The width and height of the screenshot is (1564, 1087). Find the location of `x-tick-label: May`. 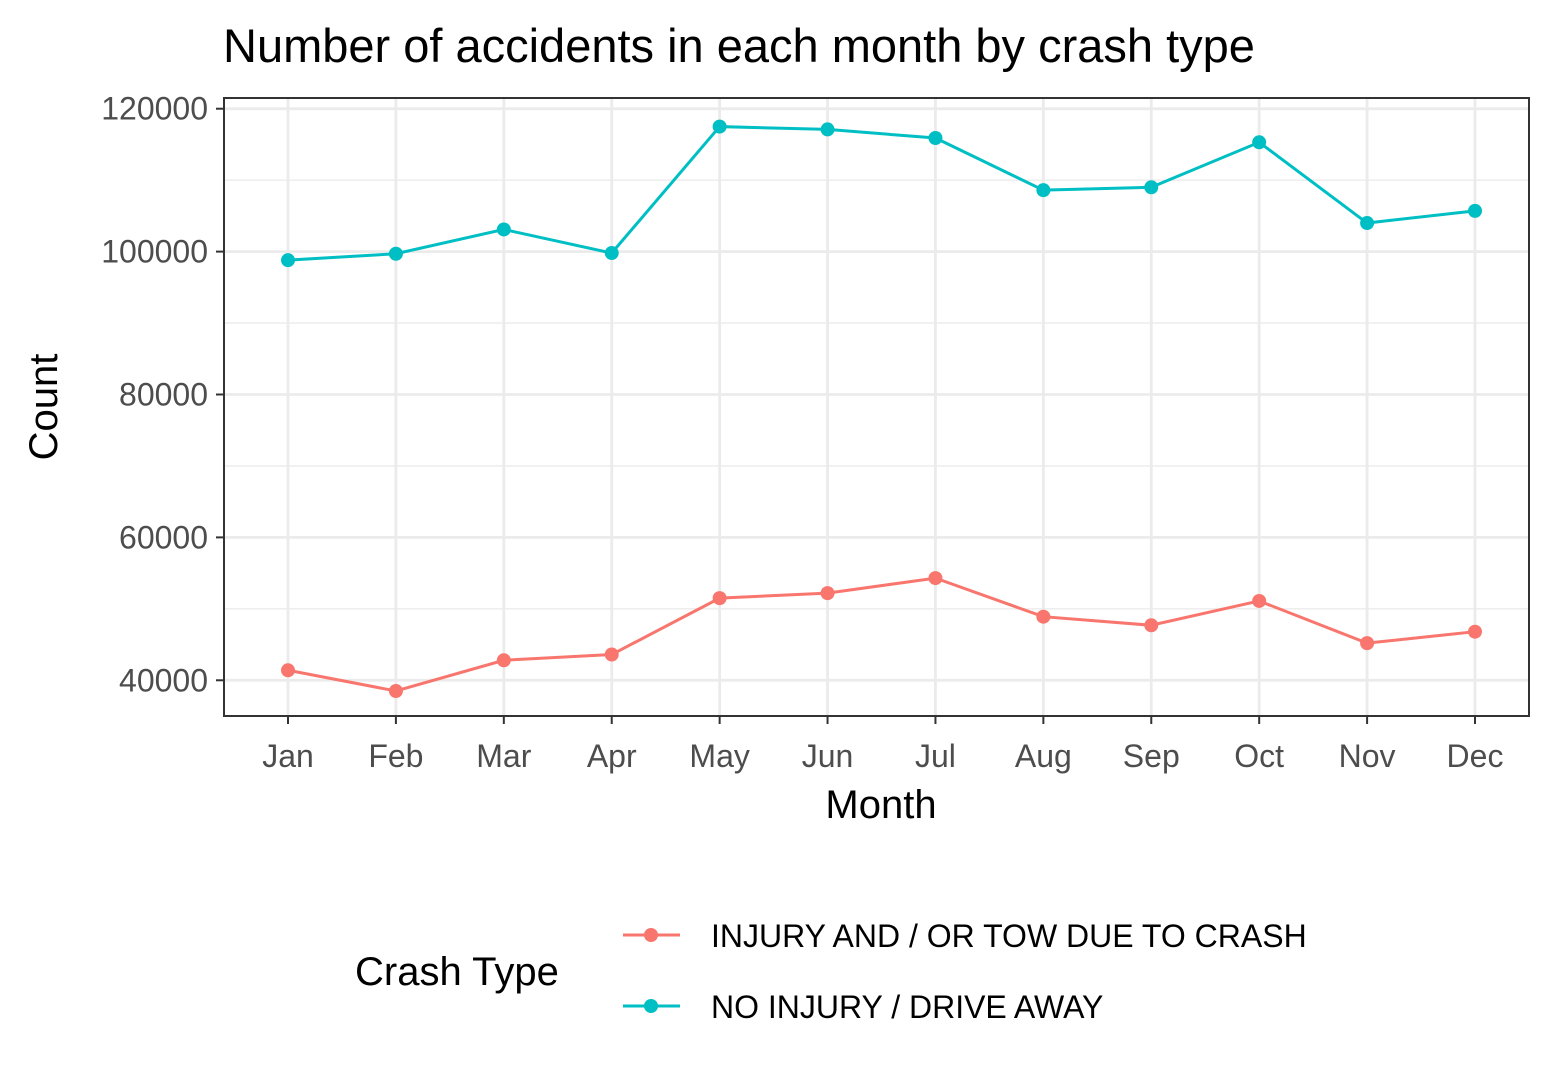

x-tick-label: May is located at coordinates (719, 756).